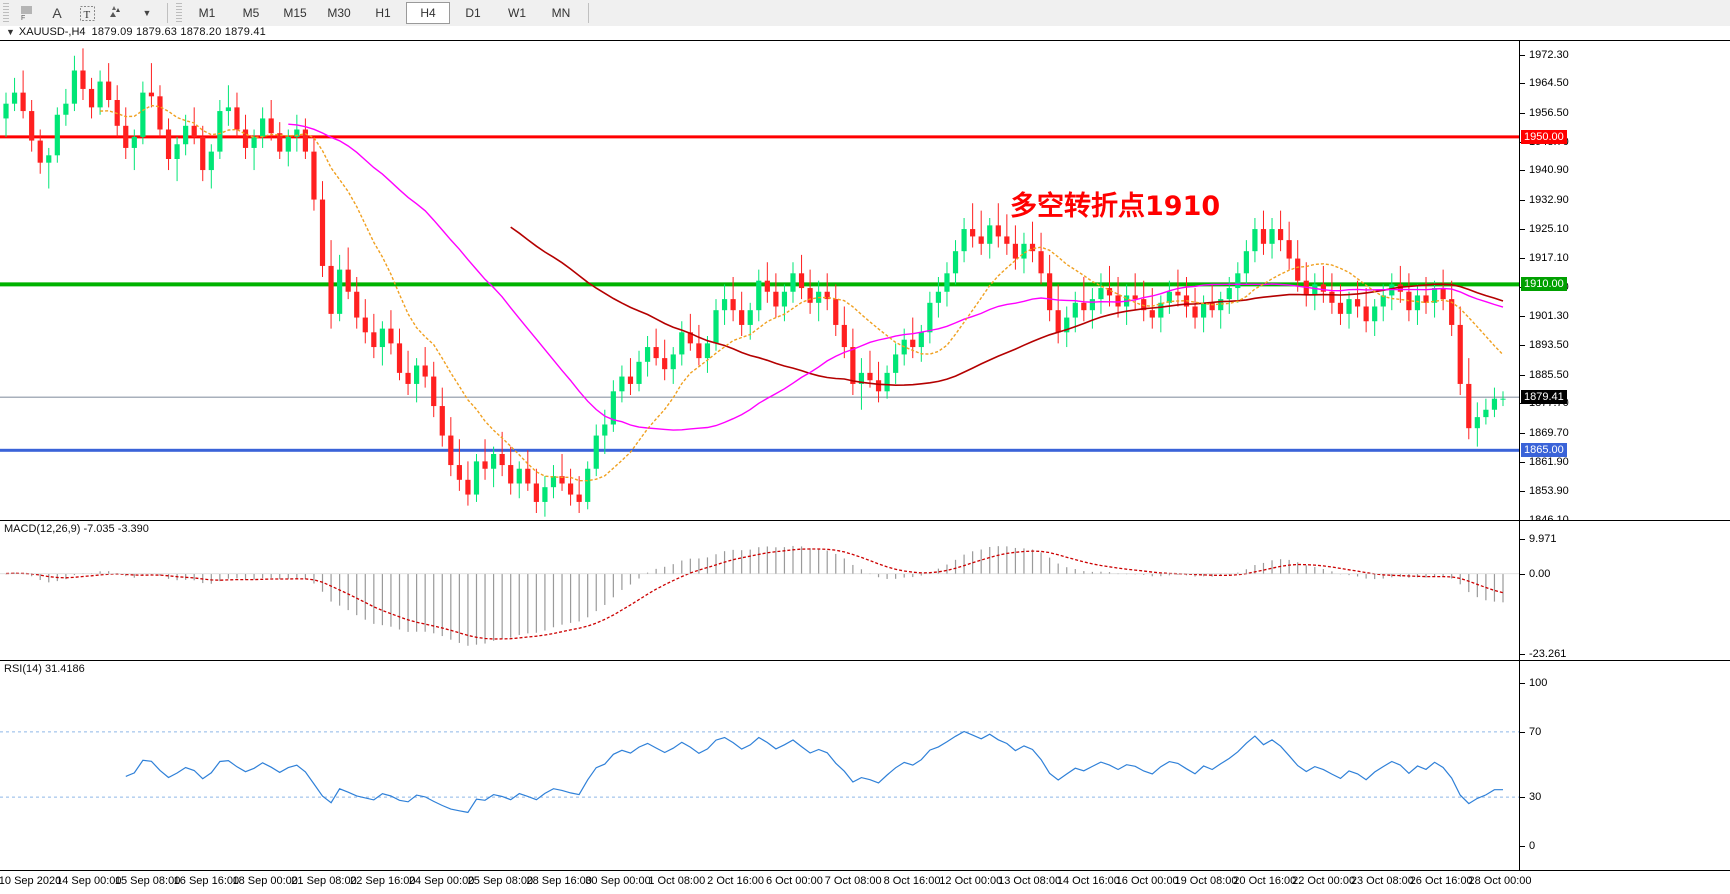 This screenshot has height=894, width=1730. I want to click on rsi-tick-label: 0, so click(1532, 846).